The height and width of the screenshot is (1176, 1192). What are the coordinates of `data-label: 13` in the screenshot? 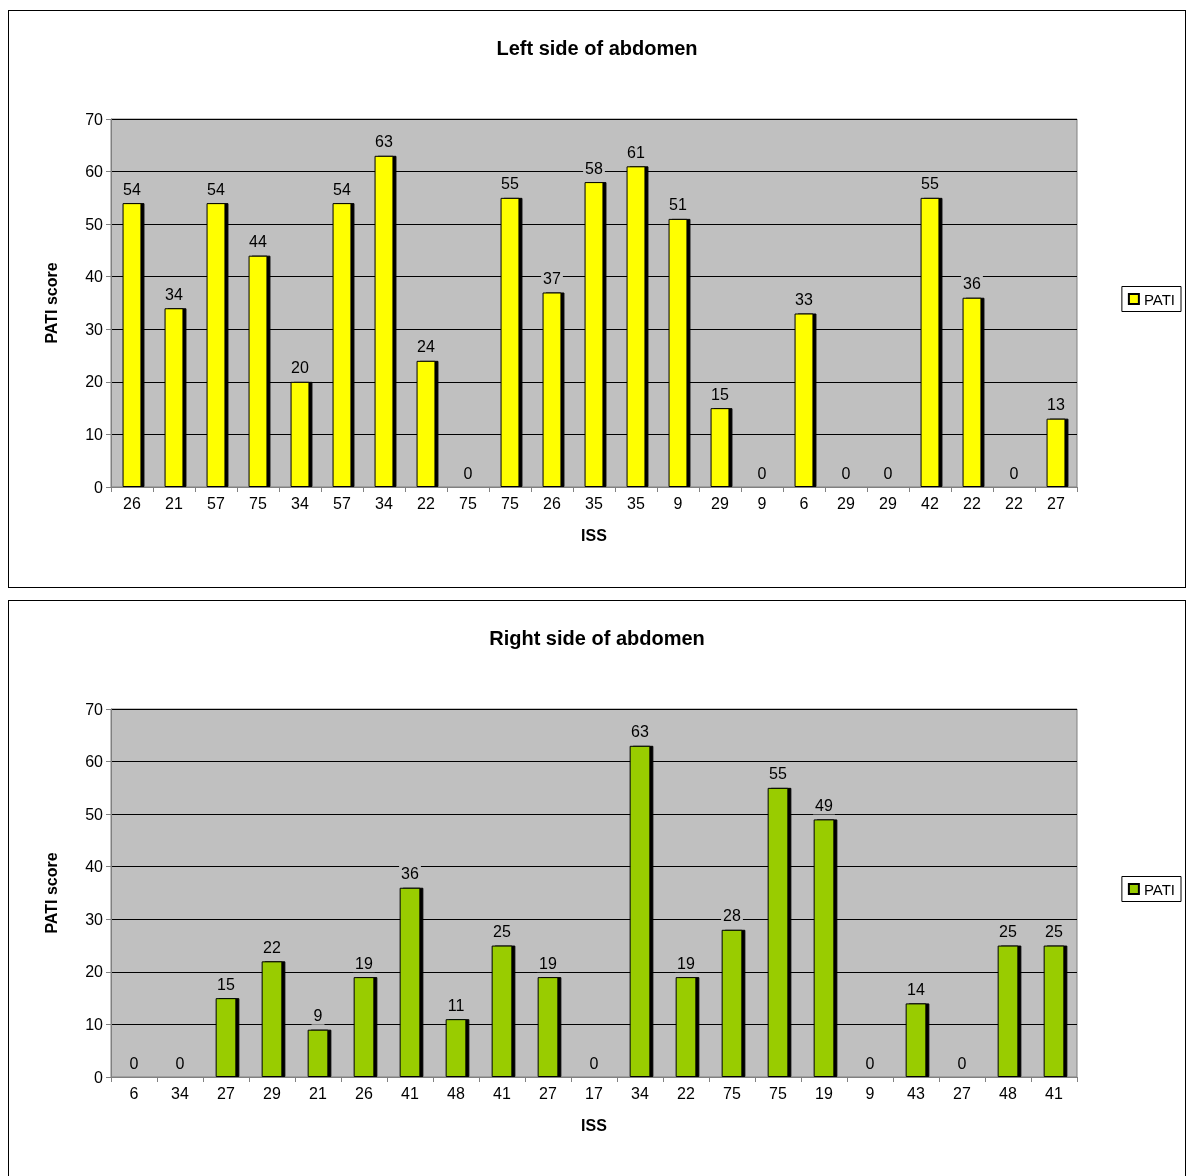 It's located at (1056, 405).